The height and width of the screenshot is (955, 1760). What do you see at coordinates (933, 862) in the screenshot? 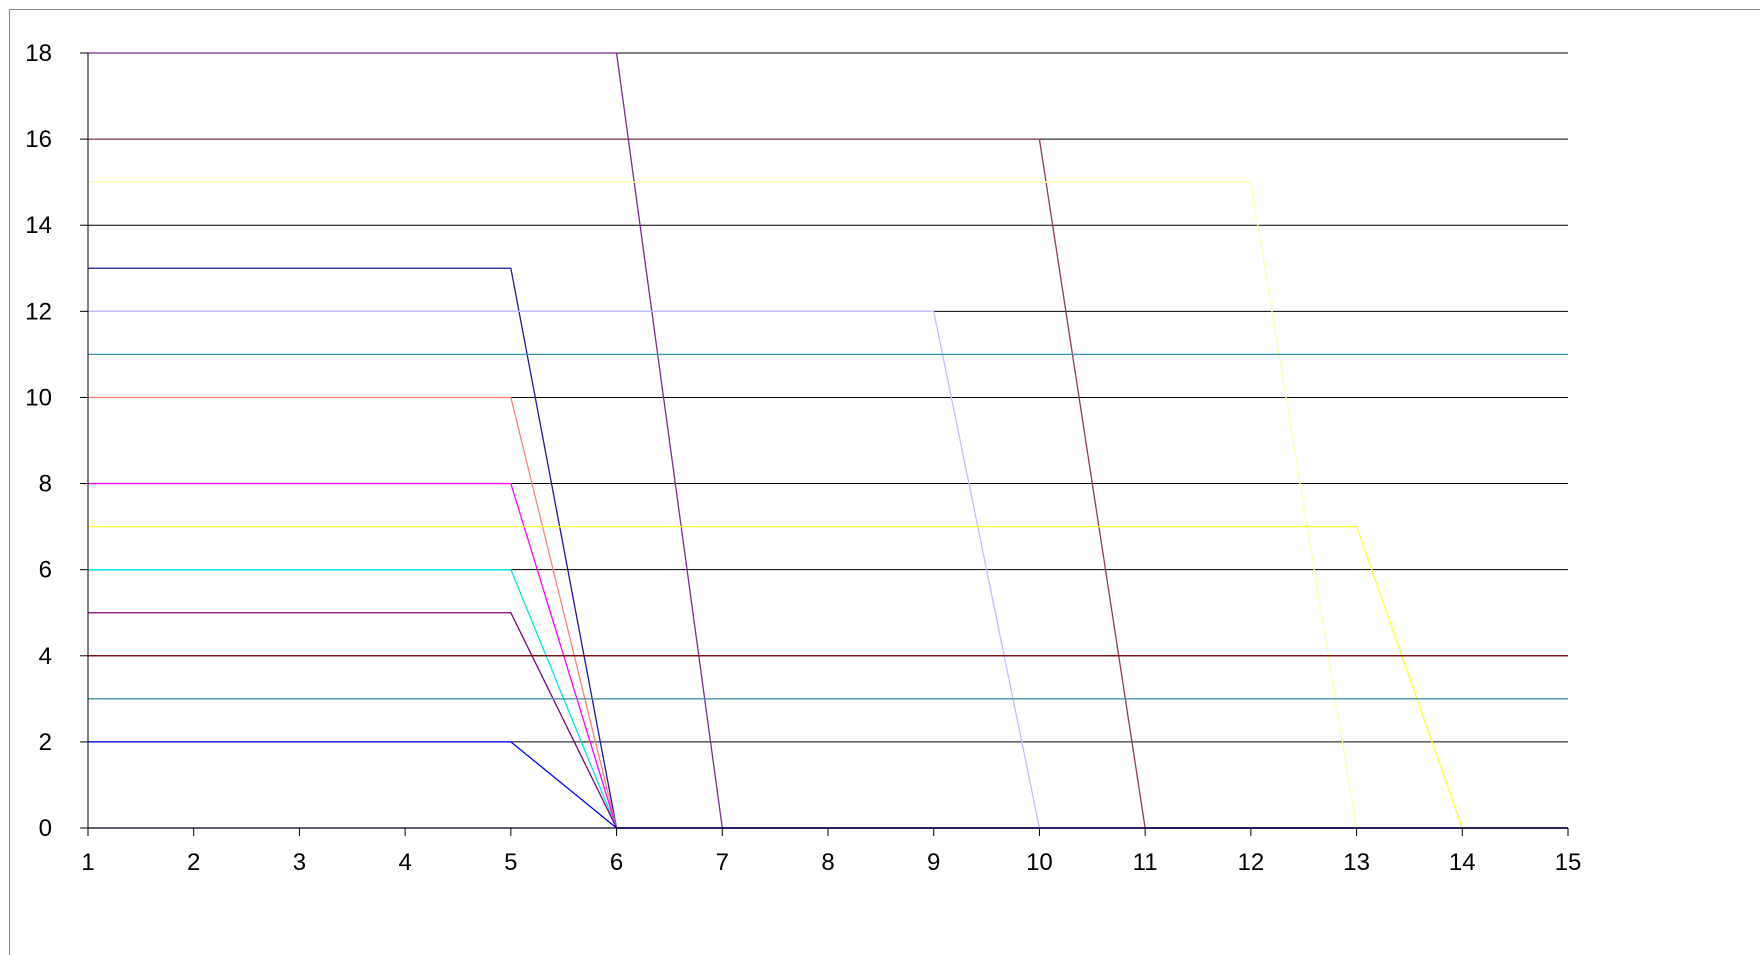
I see `x-tick-label: 9` at bounding box center [933, 862].